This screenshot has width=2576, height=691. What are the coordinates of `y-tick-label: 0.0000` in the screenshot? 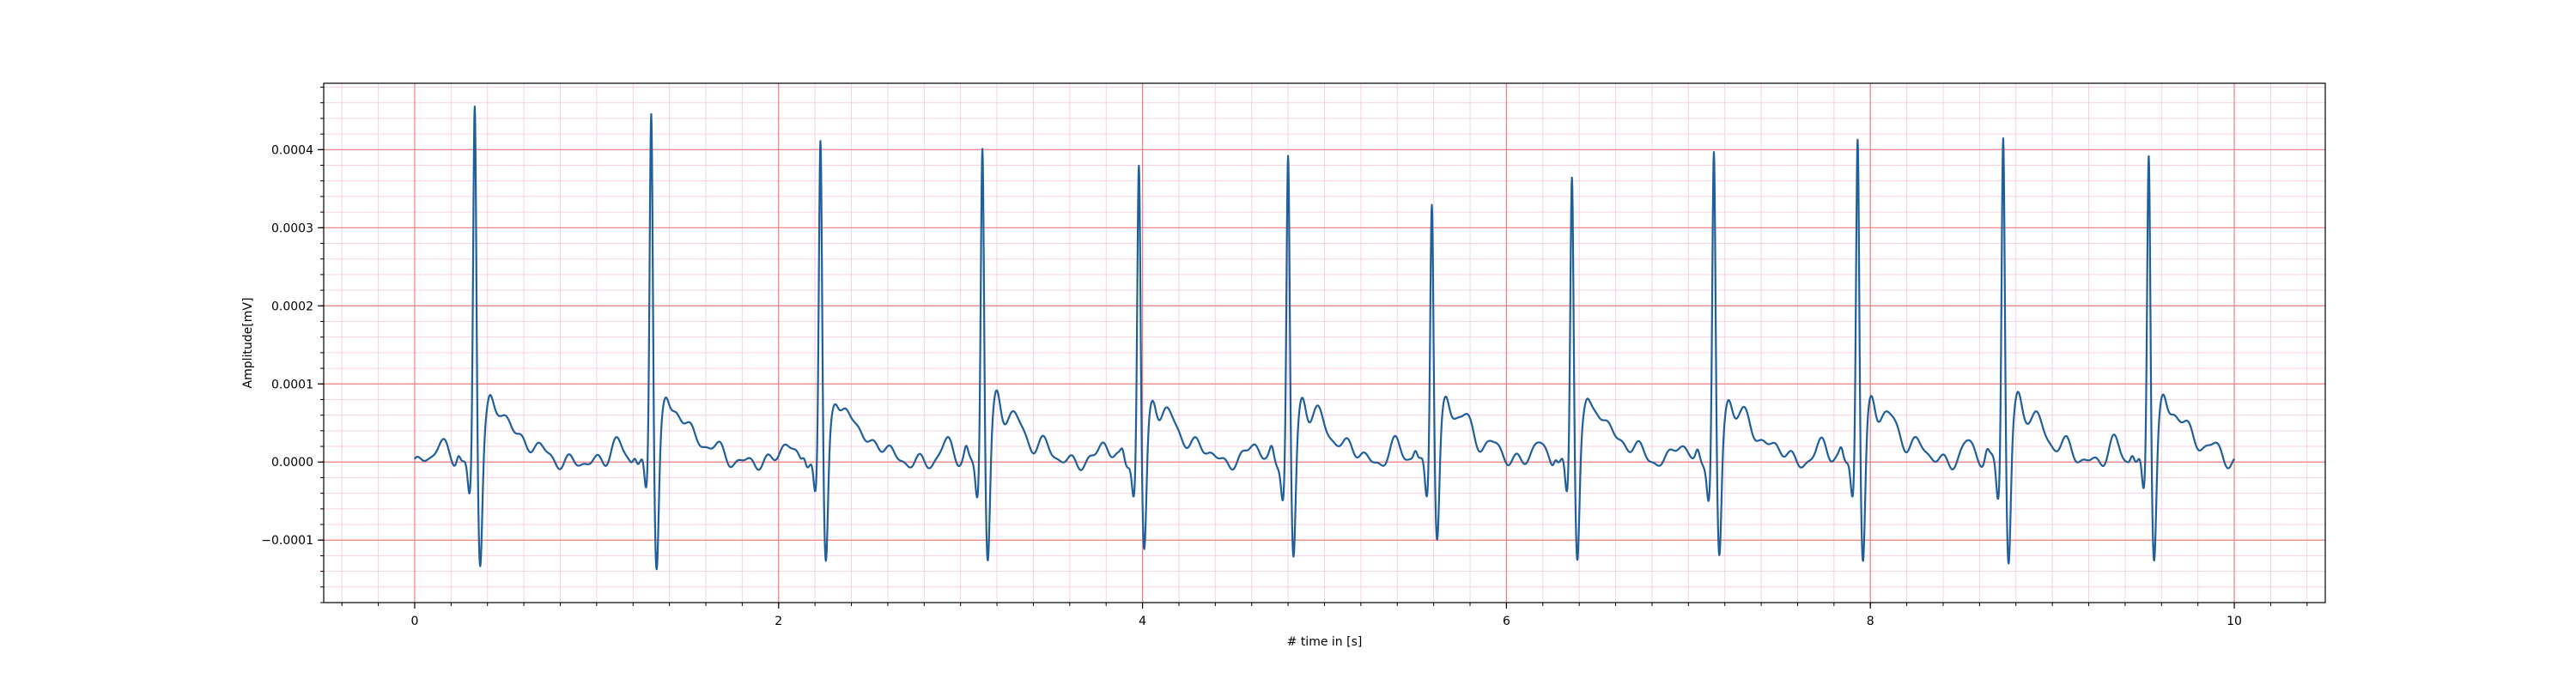 It's located at (292, 463).